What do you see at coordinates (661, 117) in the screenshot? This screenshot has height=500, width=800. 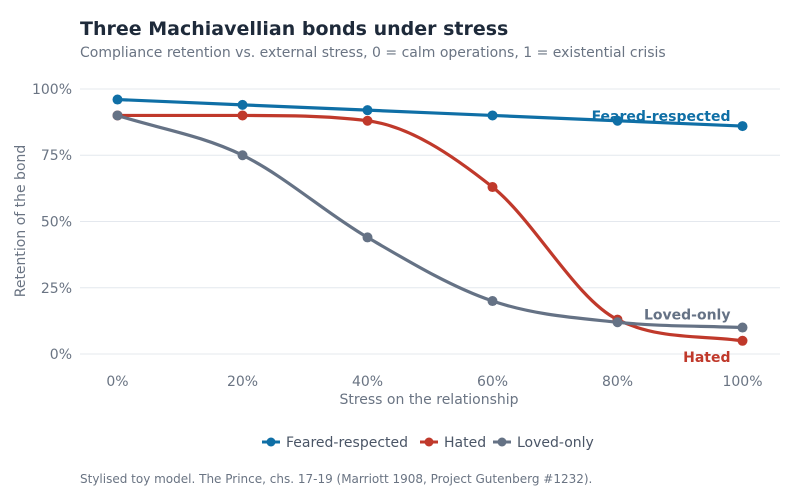 I see `series-end-label: Feared-respected` at bounding box center [661, 117].